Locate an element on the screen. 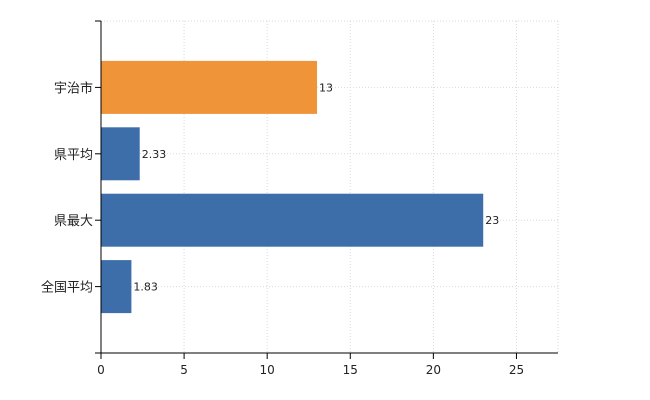  x-tick-label: 25 is located at coordinates (516, 370).